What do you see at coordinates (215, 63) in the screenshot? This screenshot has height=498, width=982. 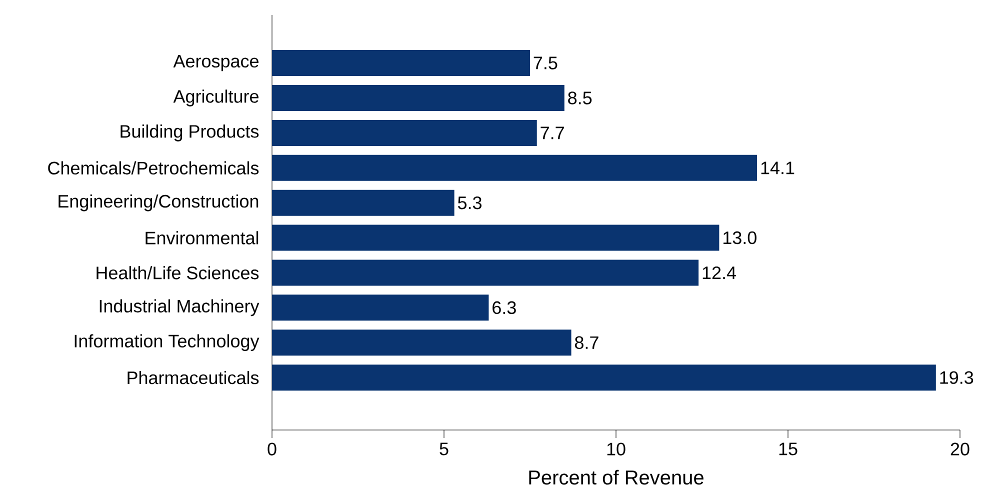 I see `y-tick-label: Aerospace` at bounding box center [215, 63].